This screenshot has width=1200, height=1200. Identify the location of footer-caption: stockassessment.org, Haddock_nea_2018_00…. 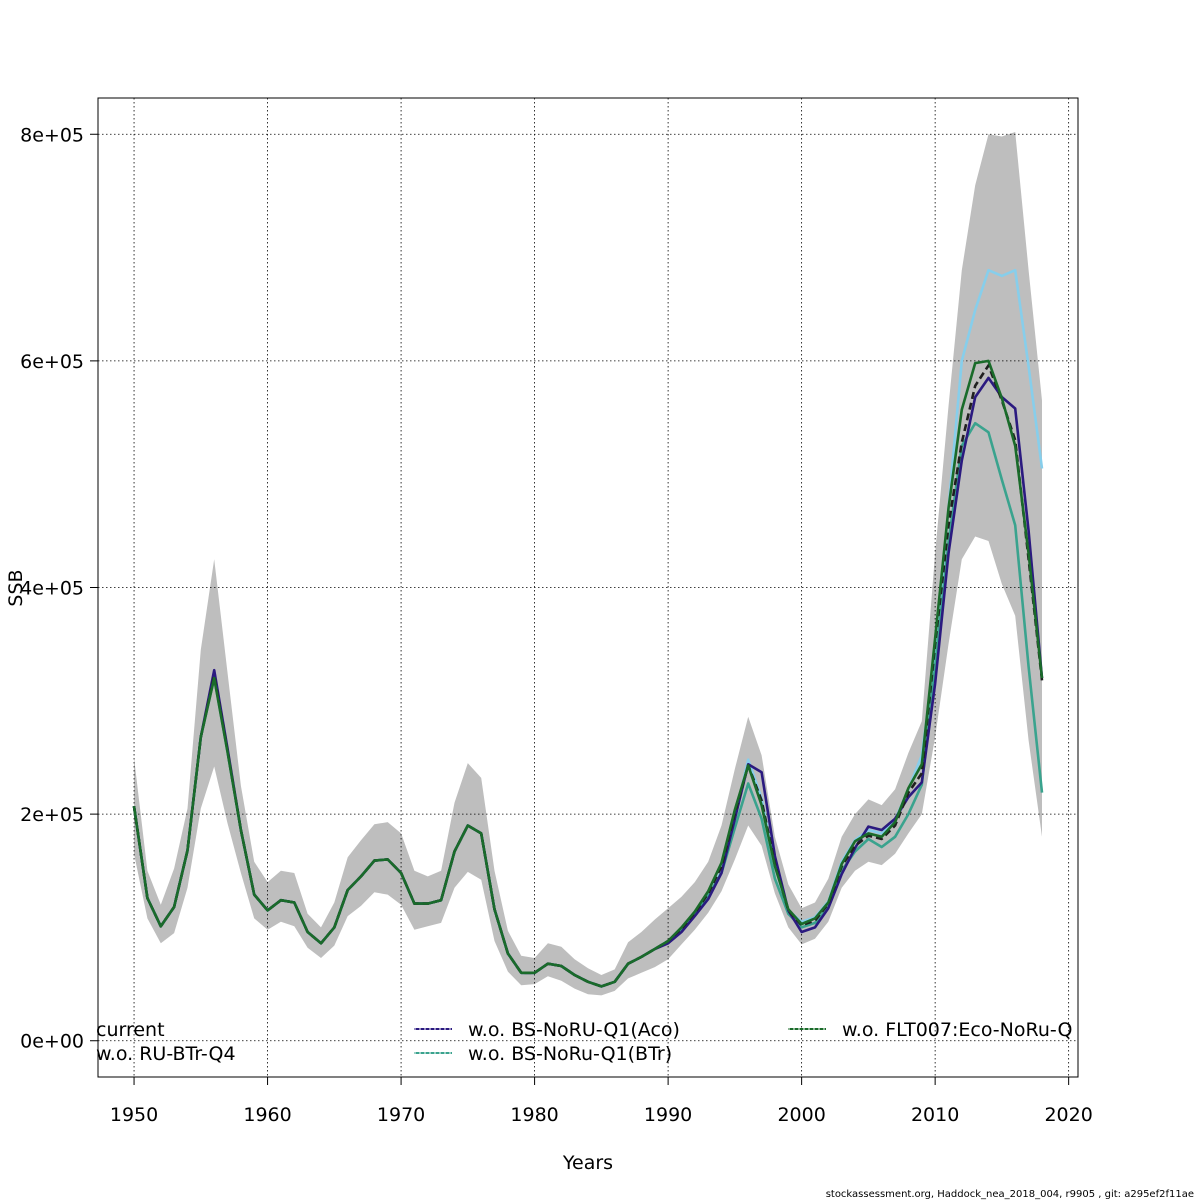
(1010, 1194).